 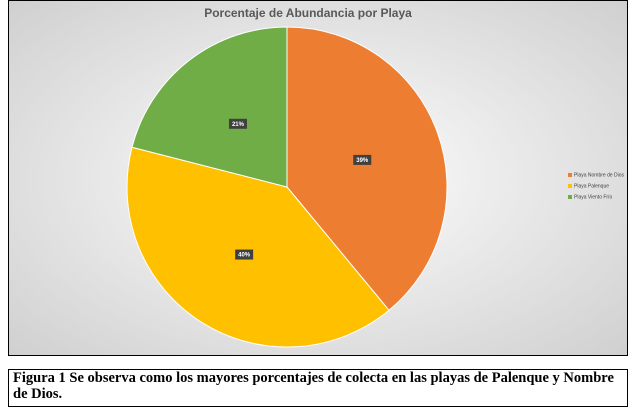 I want to click on legend-label: Playa Palenque, so click(x=591, y=186).